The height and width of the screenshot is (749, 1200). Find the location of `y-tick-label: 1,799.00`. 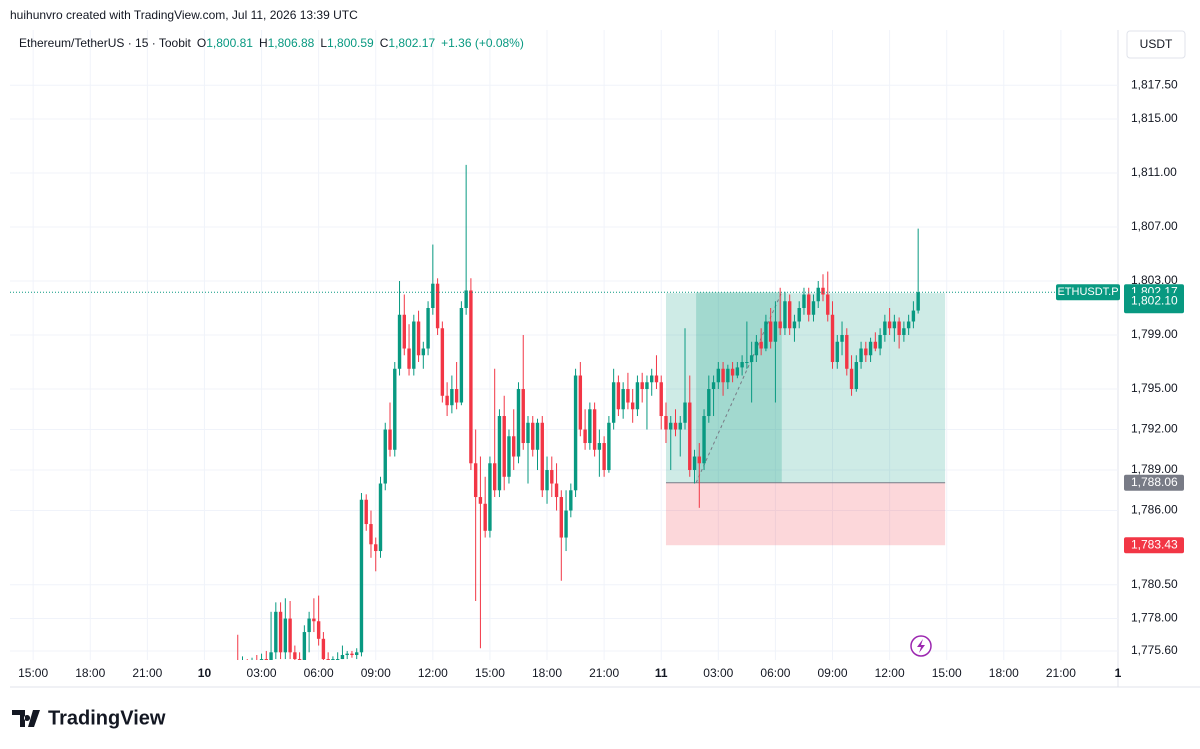

y-tick-label: 1,799.00 is located at coordinates (1154, 334).